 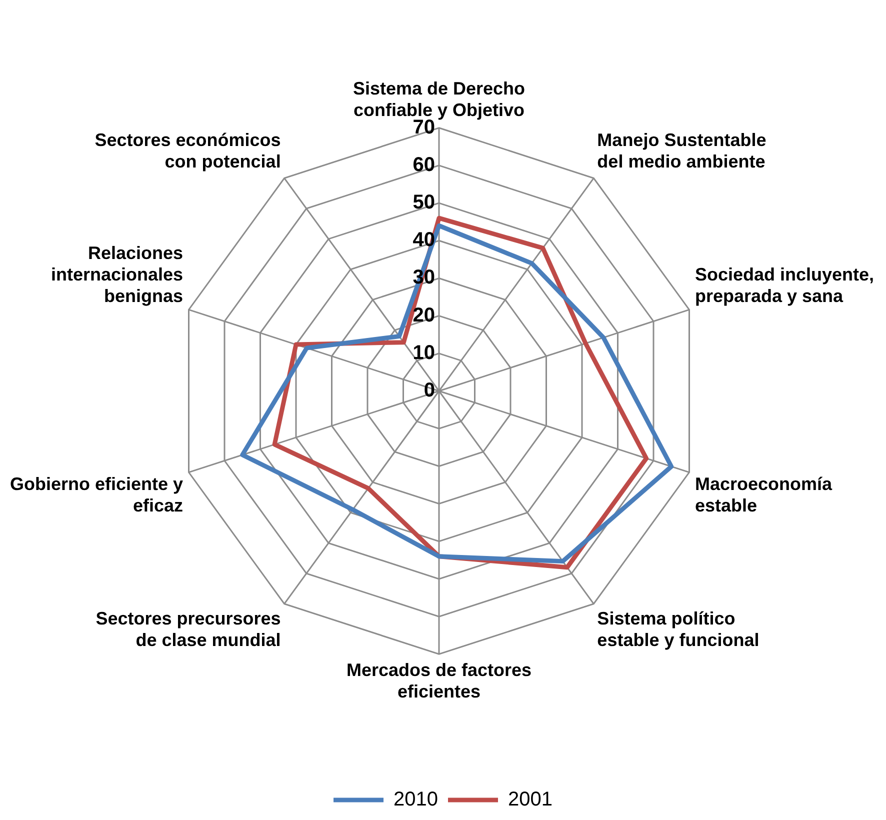 What do you see at coordinates (117, 274) in the screenshot?
I see `spoke-label: Relaciones internacionales benignas` at bounding box center [117, 274].